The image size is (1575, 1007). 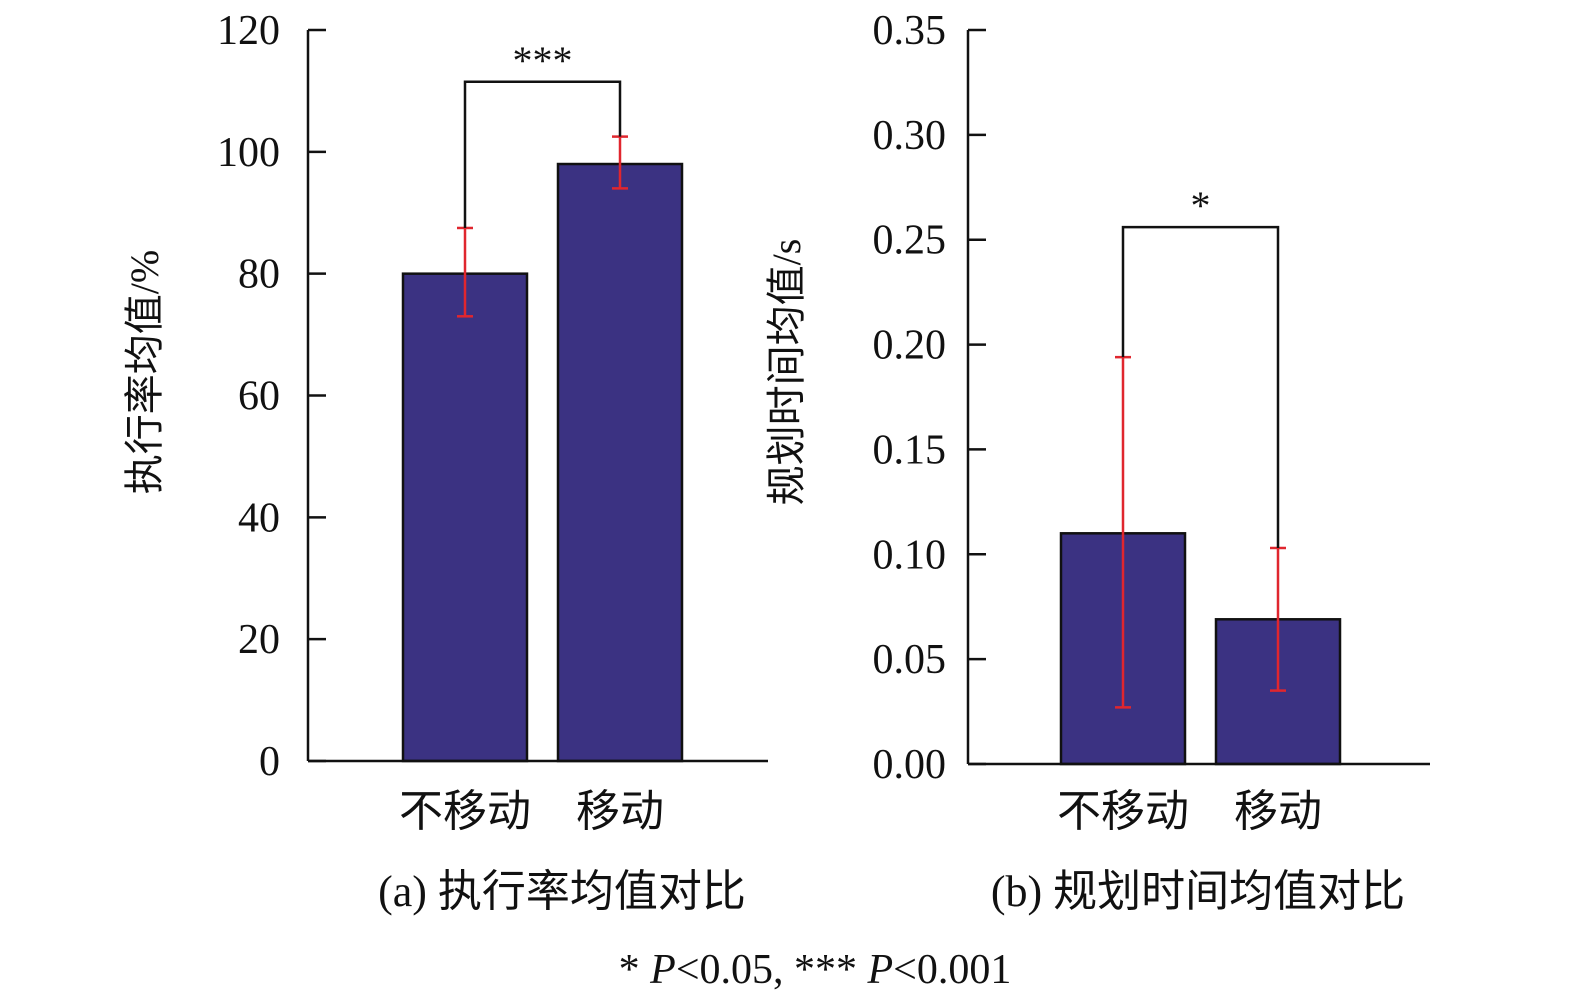 What do you see at coordinates (786, 372) in the screenshot?
I see `y-axis-title: 规划时间均值/s` at bounding box center [786, 372].